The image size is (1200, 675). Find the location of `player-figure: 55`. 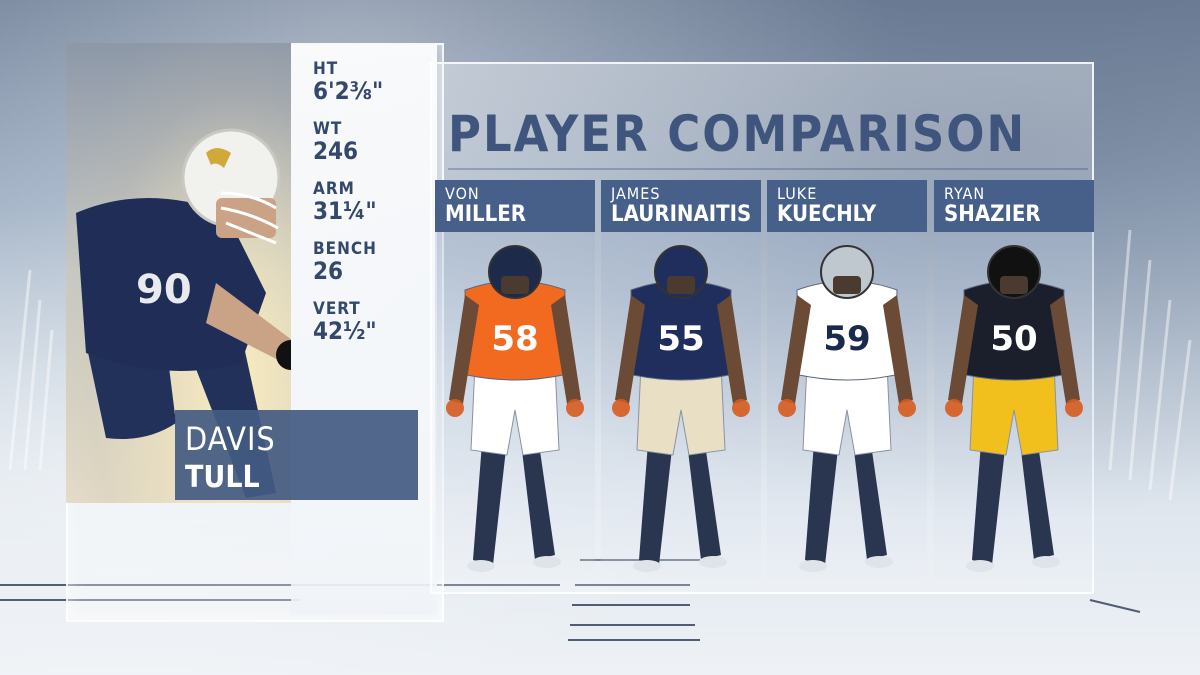

player-figure: 55 is located at coordinates (681, 408).